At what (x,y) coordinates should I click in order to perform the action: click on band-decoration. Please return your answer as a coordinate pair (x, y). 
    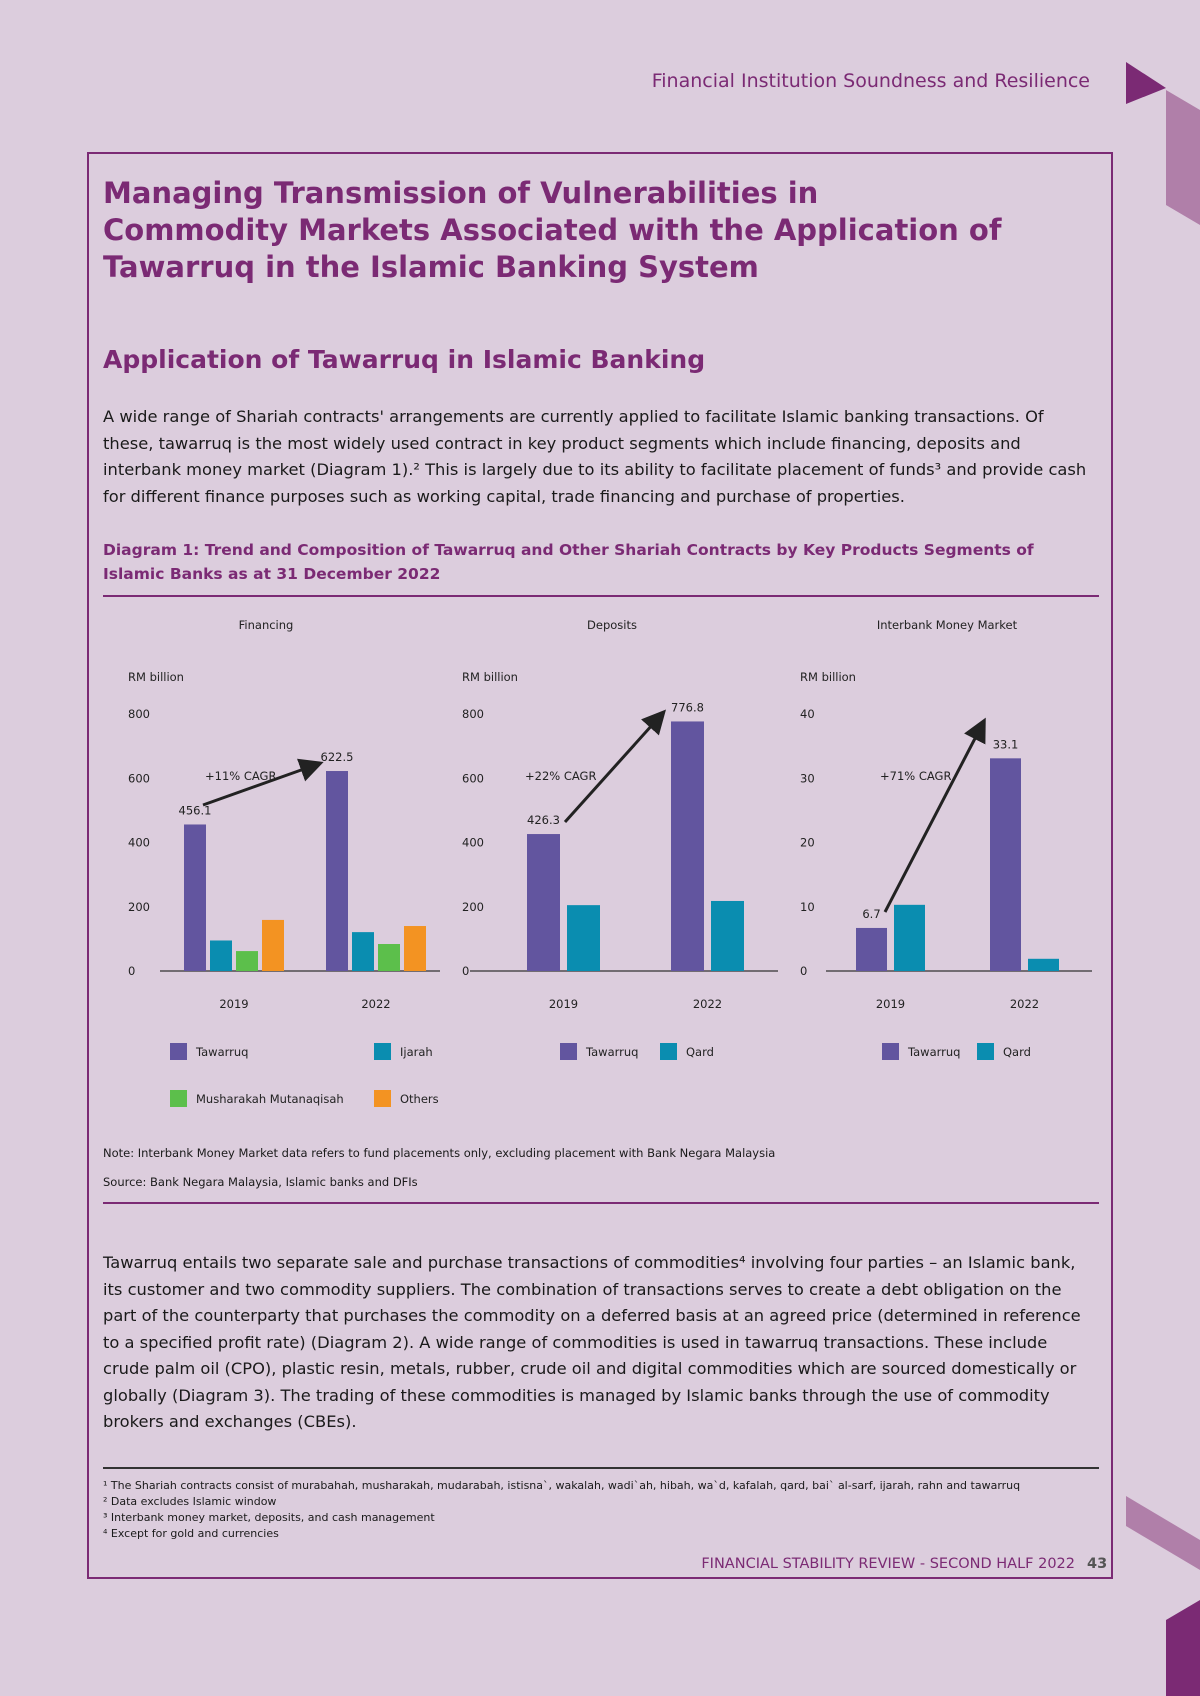
    Looking at the image, I should click on (1183, 157).